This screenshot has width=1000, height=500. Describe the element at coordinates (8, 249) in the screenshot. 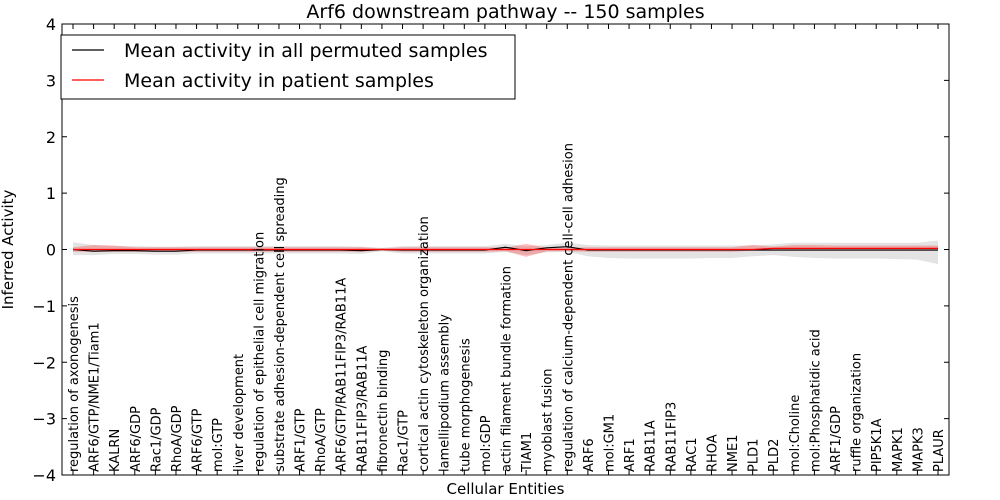

I see `y-axis-label: Inferred Activity` at that location.